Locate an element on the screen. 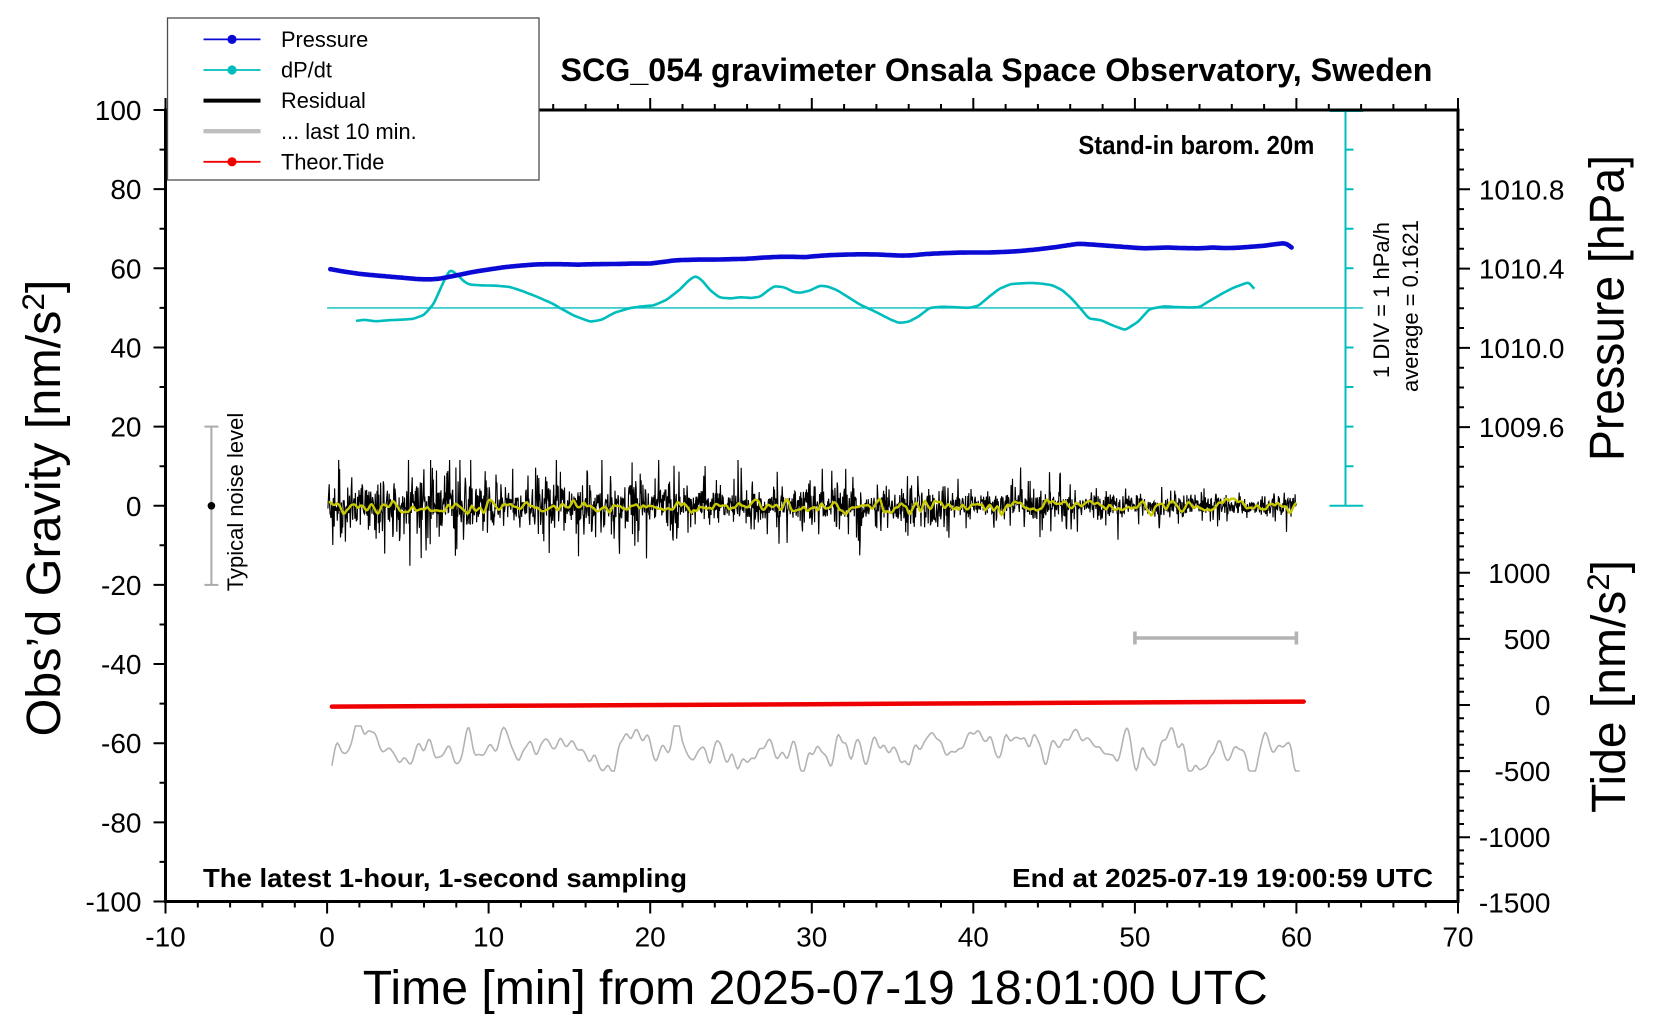 The height and width of the screenshot is (1025, 1660). svg-text: 1010.8 is located at coordinates (1522, 189).